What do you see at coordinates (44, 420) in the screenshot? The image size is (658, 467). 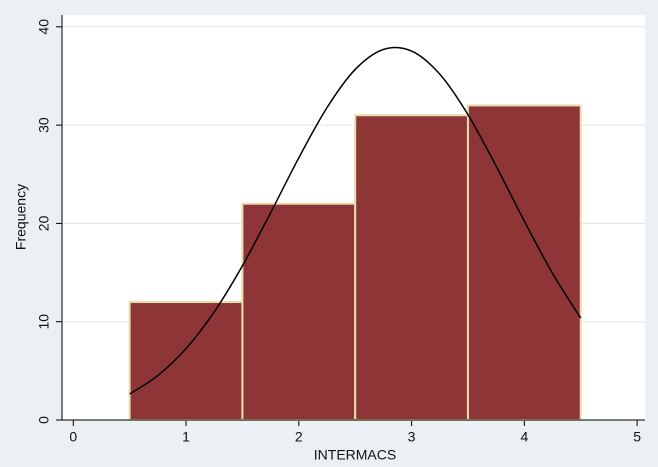 I see `y-tick-label: 0` at bounding box center [44, 420].